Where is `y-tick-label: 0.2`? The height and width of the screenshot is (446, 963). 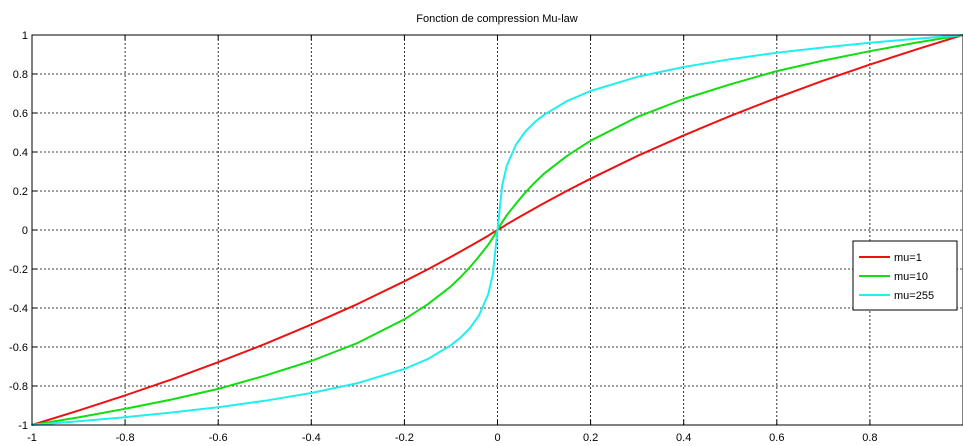 y-tick-label: 0.2 is located at coordinates (20, 192).